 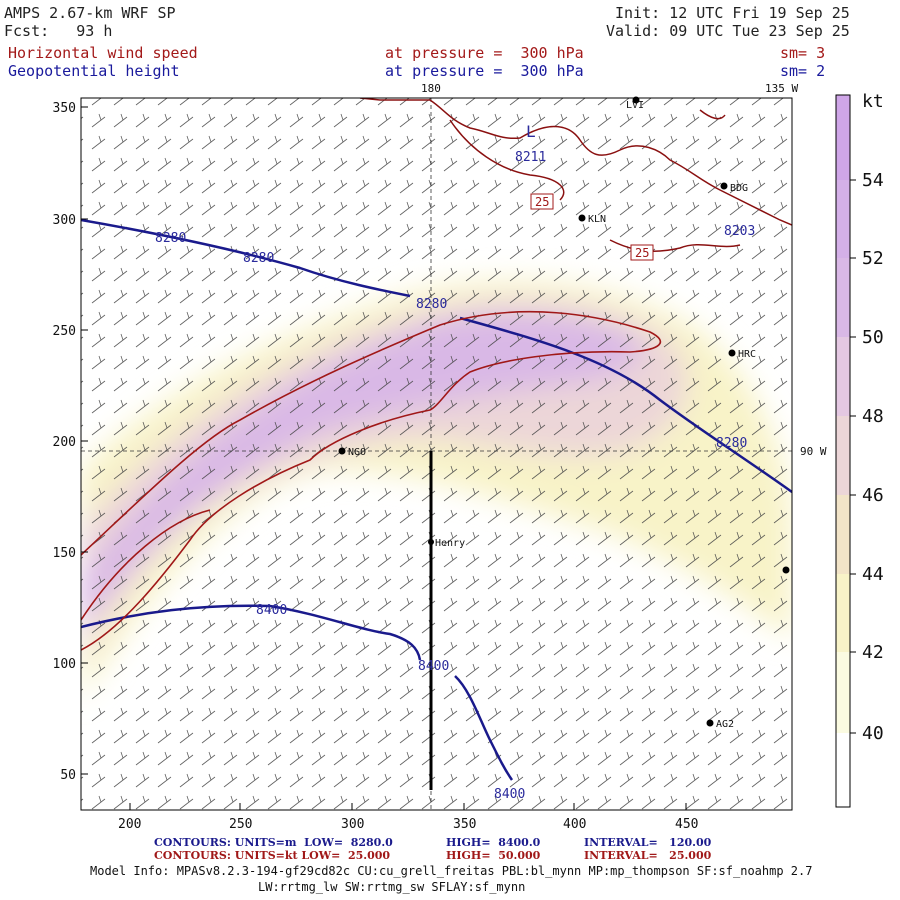 What do you see at coordinates (408, 824) in the screenshot?
I see `x-tick-labels: 200 250 300 350 400 450` at bounding box center [408, 824].